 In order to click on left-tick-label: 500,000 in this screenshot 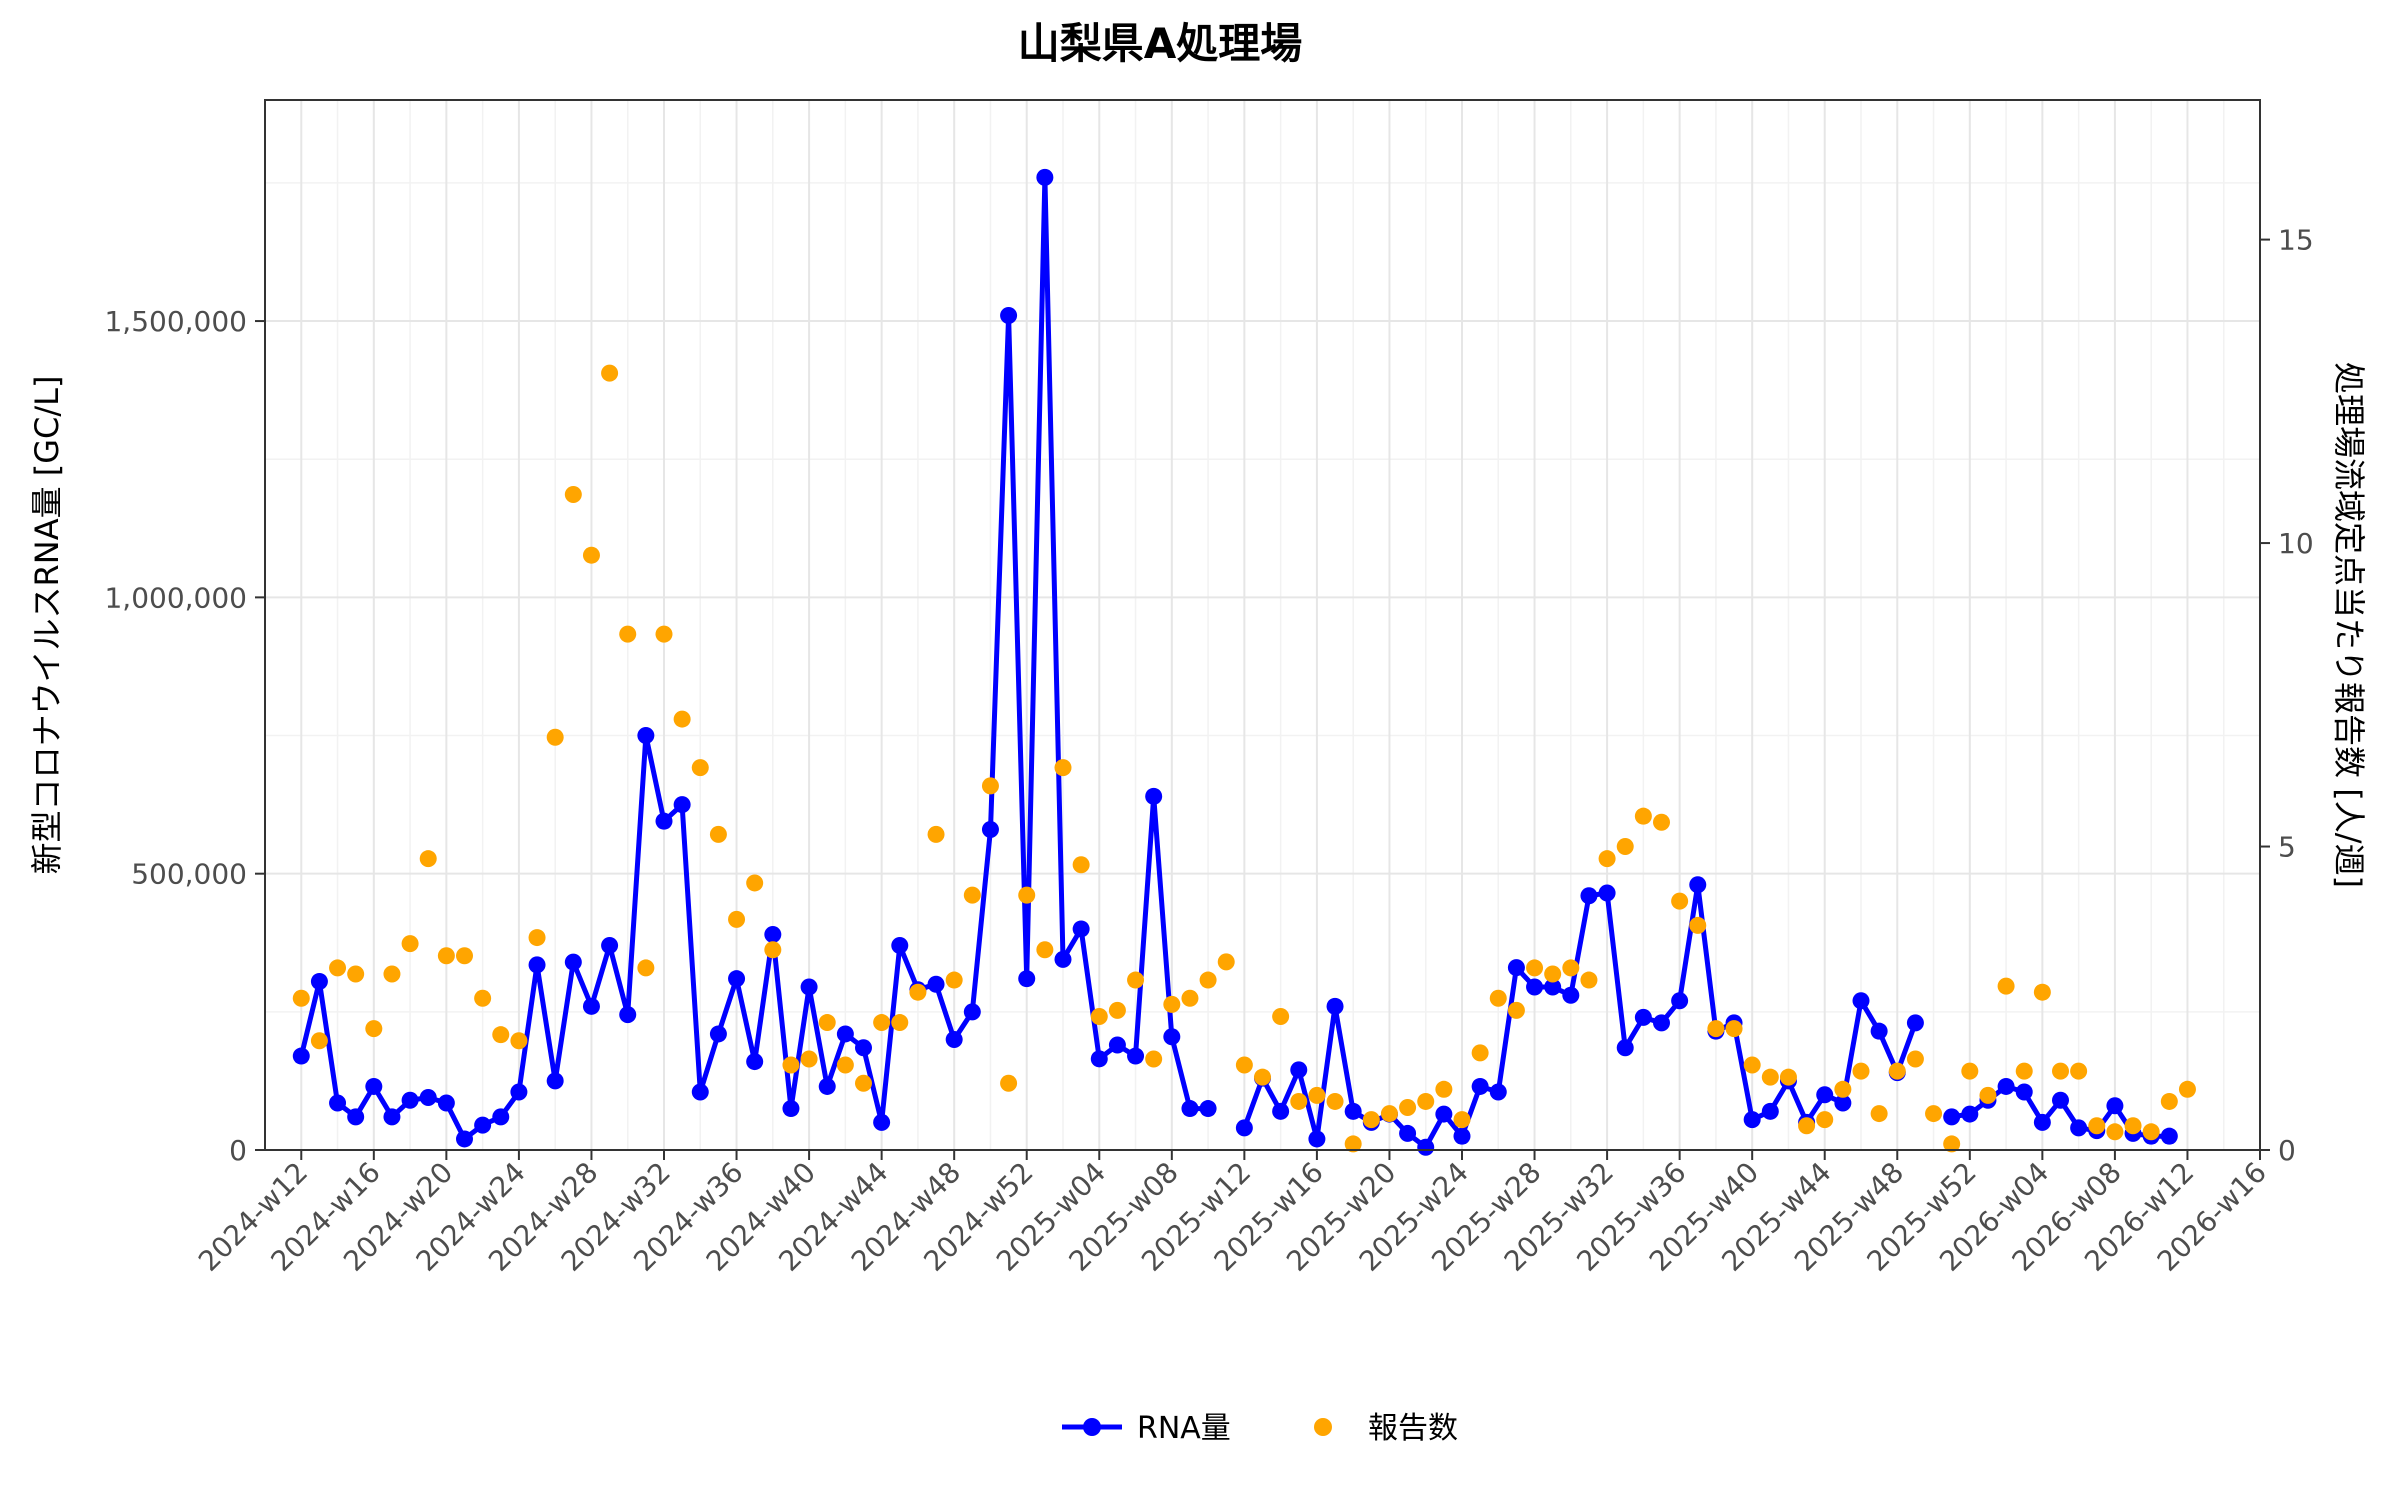, I will do `click(189, 874)`.